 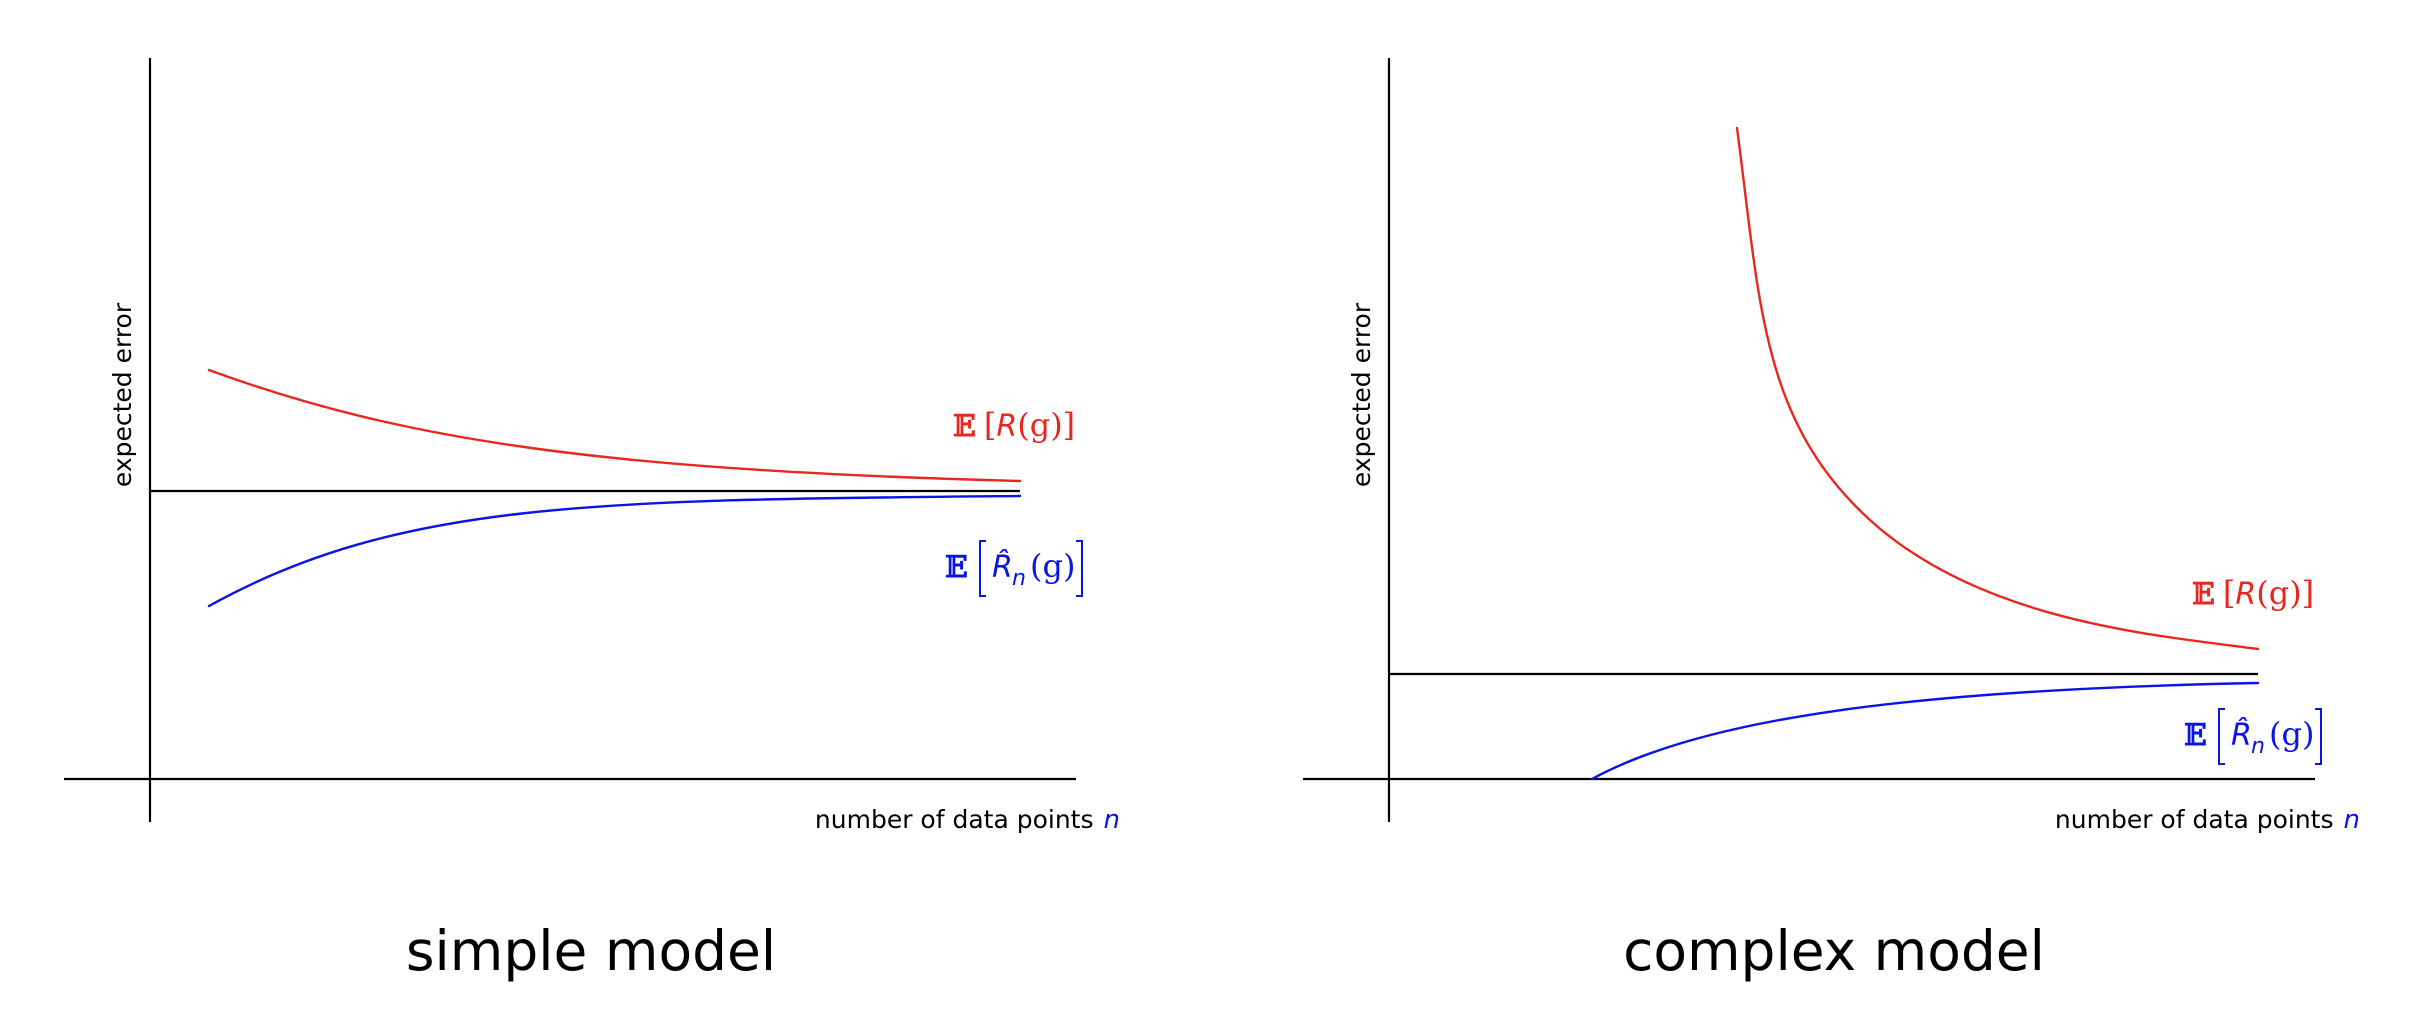 What do you see at coordinates (591, 951) in the screenshot?
I see `panel-title: simple model` at bounding box center [591, 951].